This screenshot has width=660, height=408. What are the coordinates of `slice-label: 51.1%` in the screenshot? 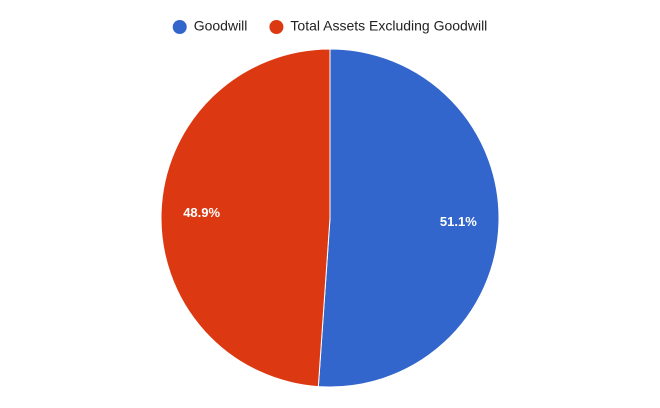 It's located at (458, 221).